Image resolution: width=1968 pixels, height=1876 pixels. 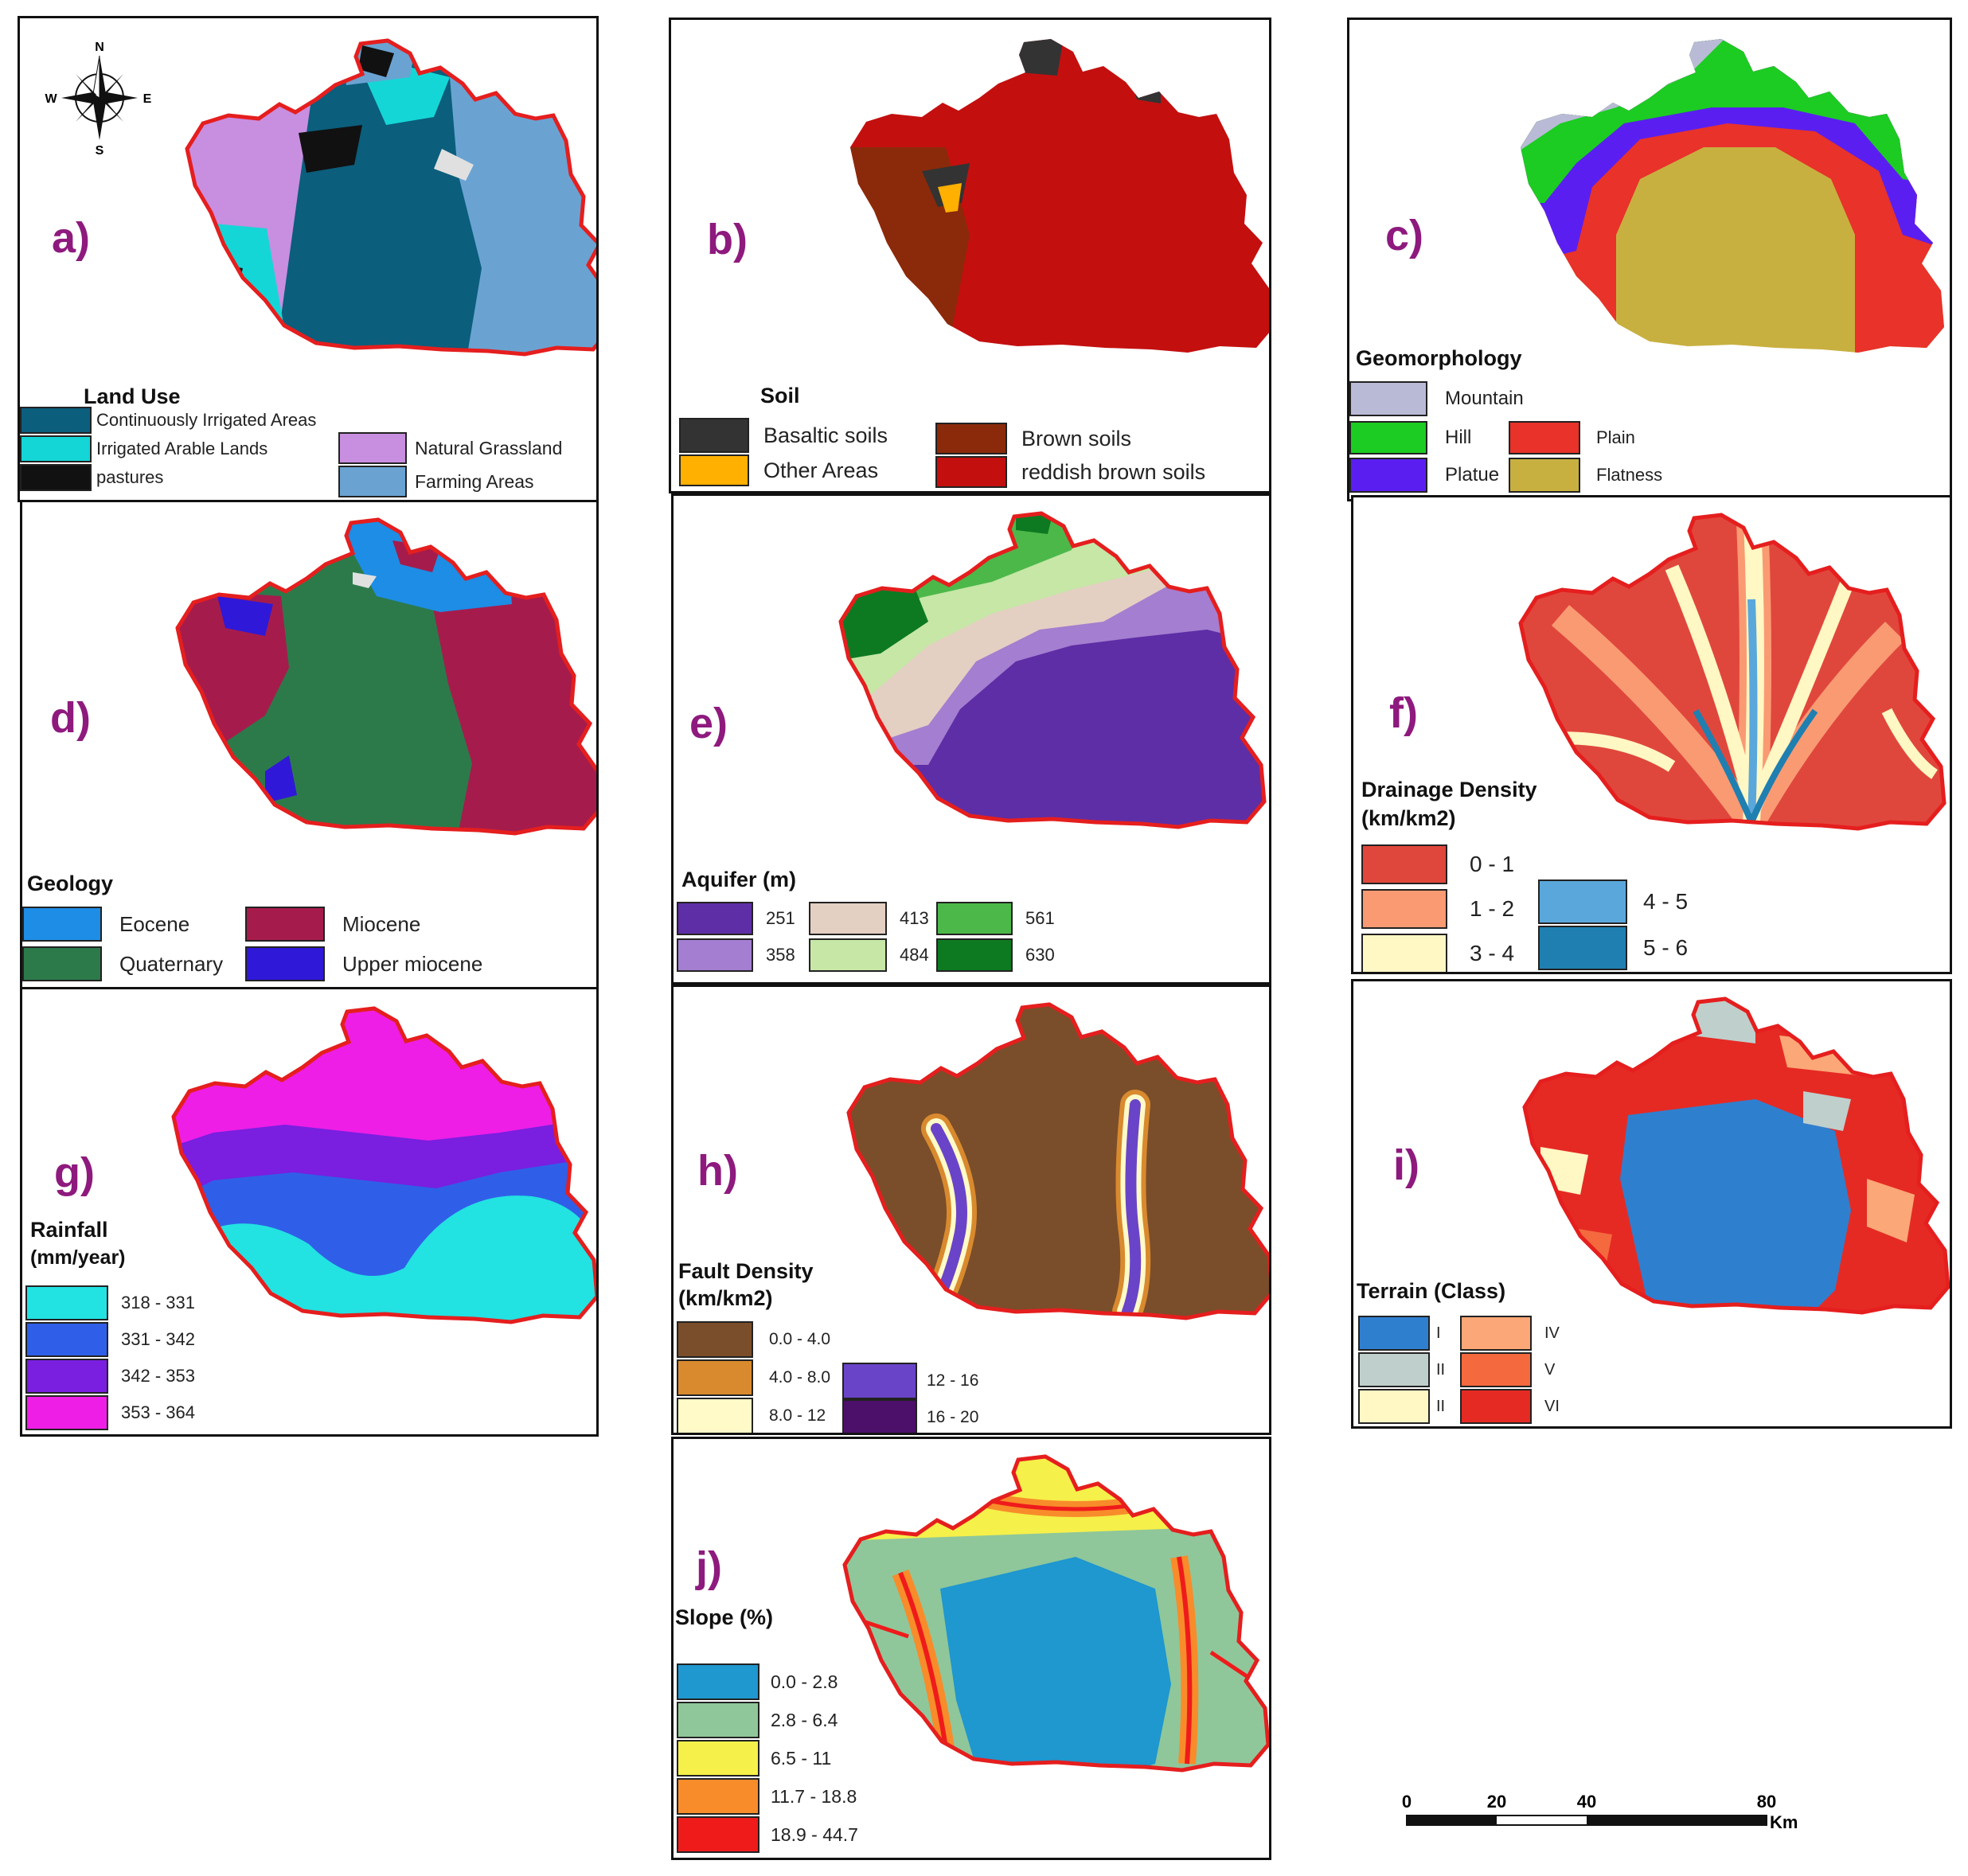 What do you see at coordinates (910, 1416) in the screenshot?
I see `legend-item: 16 - 20` at bounding box center [910, 1416].